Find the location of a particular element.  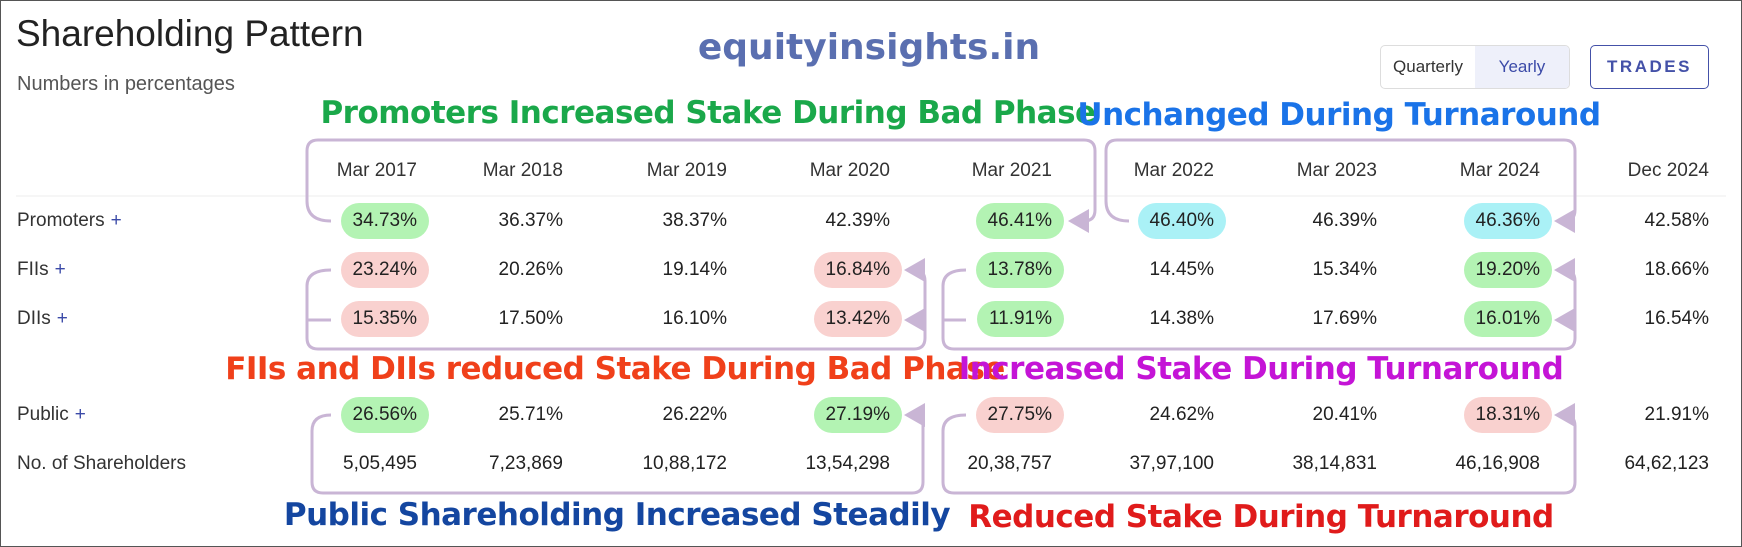

column-header: Mar 2022 is located at coordinates (1173, 170).